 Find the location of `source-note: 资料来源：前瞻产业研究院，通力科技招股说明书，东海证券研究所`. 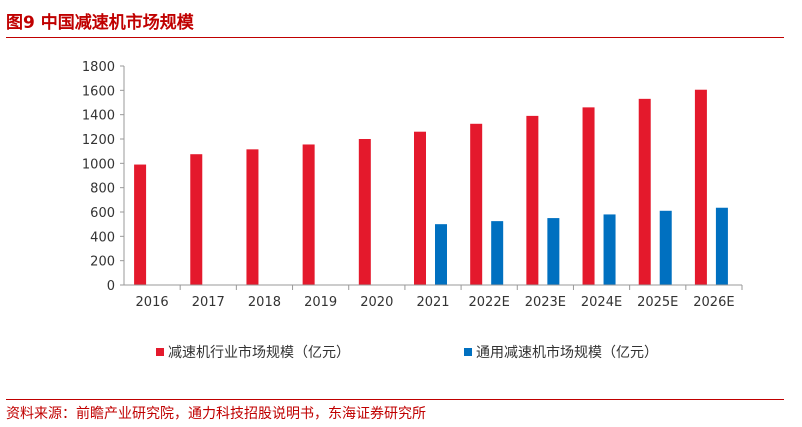

source-note: 资料来源：前瞻产业研究院，通力科技招股说明书，东海证券研究所 is located at coordinates (216, 414).